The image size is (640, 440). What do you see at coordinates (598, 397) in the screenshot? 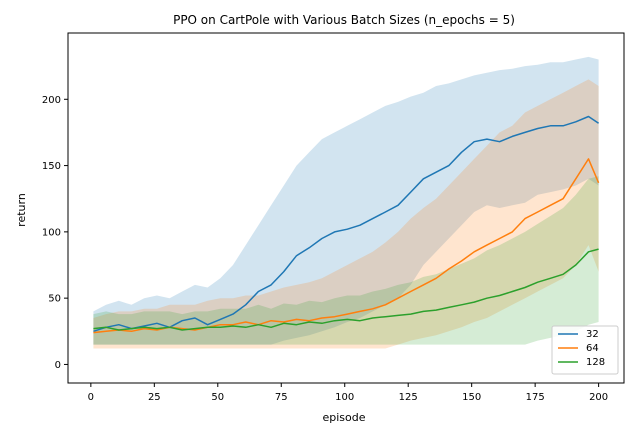
I see `x-tick-label: 200` at bounding box center [598, 397].